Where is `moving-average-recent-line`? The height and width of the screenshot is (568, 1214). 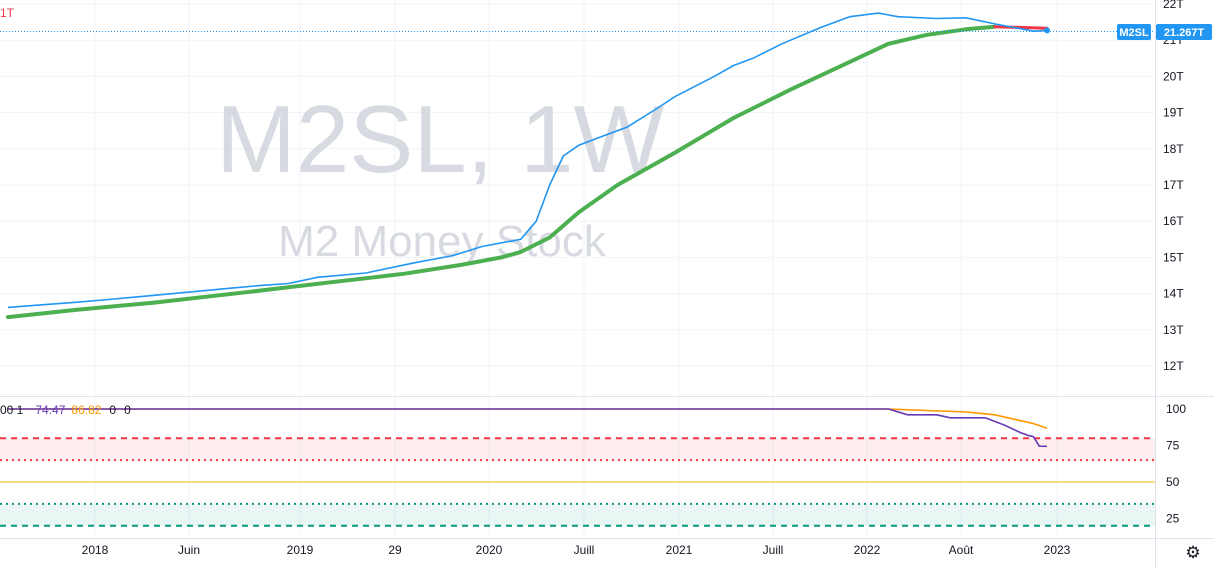 moving-average-recent-line is located at coordinates (1021, 27).